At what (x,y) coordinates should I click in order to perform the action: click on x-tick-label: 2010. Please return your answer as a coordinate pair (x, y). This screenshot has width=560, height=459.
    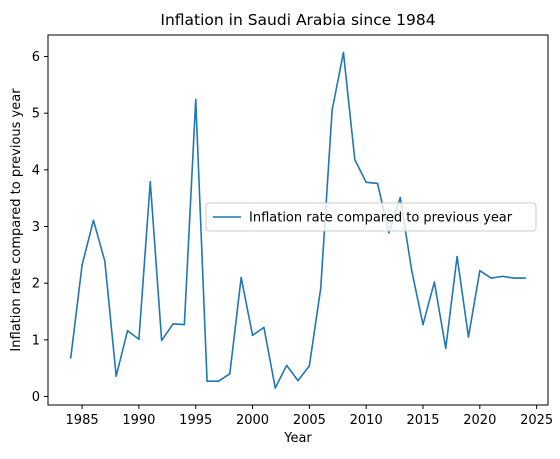
    Looking at the image, I should click on (366, 420).